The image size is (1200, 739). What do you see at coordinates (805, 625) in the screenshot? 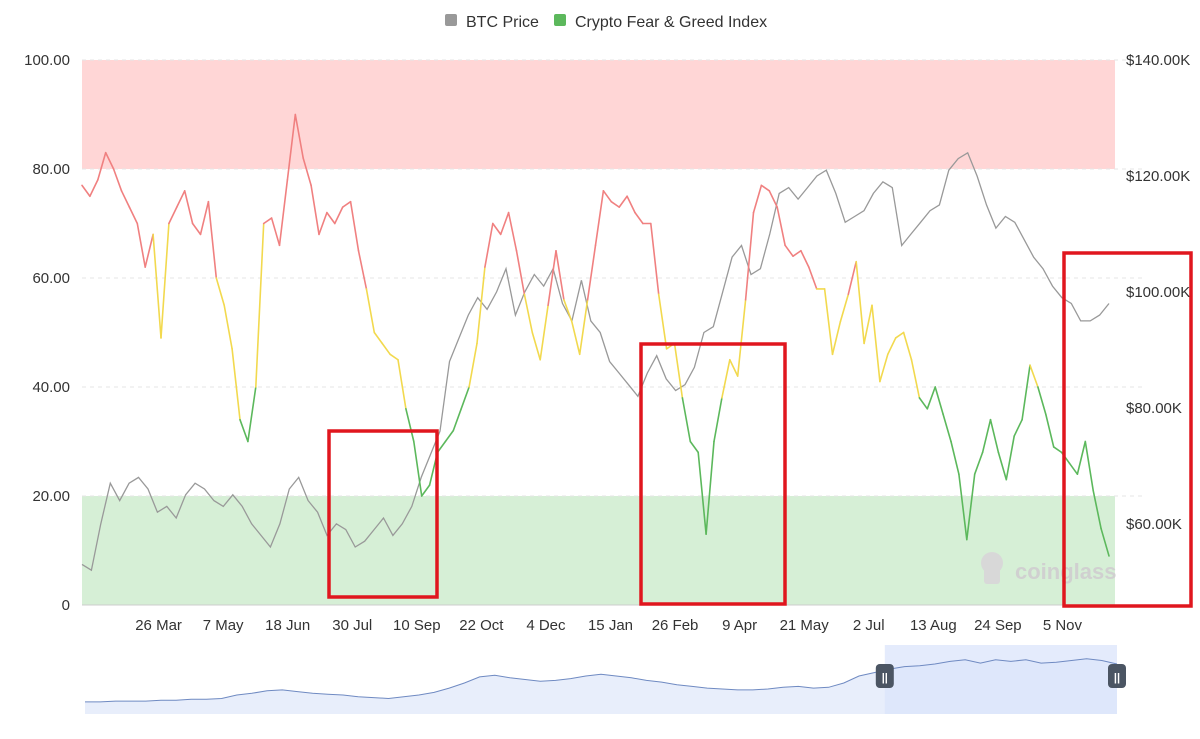
I see `x-axis-tick-label: 21 May` at bounding box center [805, 625].